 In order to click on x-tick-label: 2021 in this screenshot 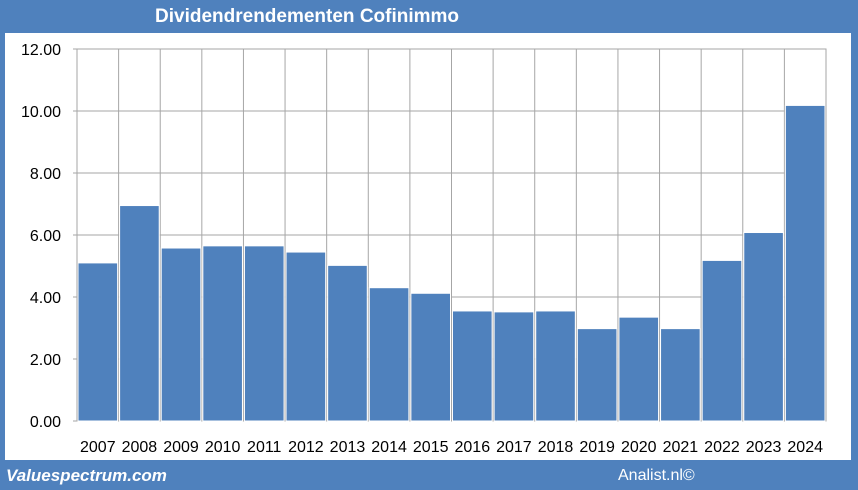, I will do `click(681, 447)`.